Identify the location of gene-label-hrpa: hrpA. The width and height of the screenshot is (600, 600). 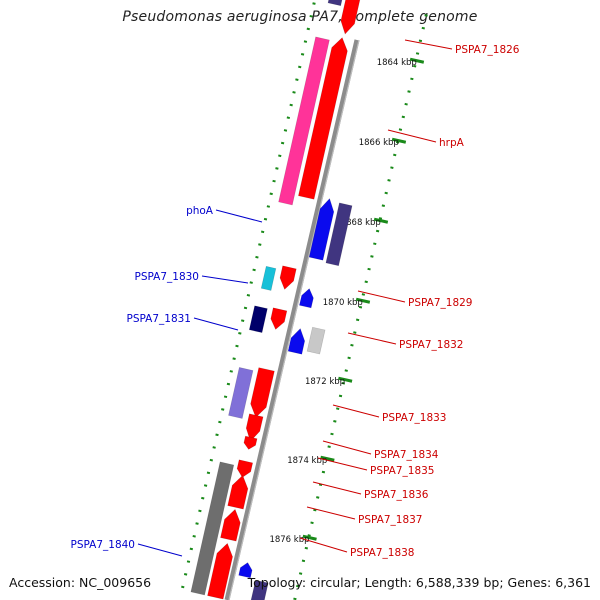
(452, 143).